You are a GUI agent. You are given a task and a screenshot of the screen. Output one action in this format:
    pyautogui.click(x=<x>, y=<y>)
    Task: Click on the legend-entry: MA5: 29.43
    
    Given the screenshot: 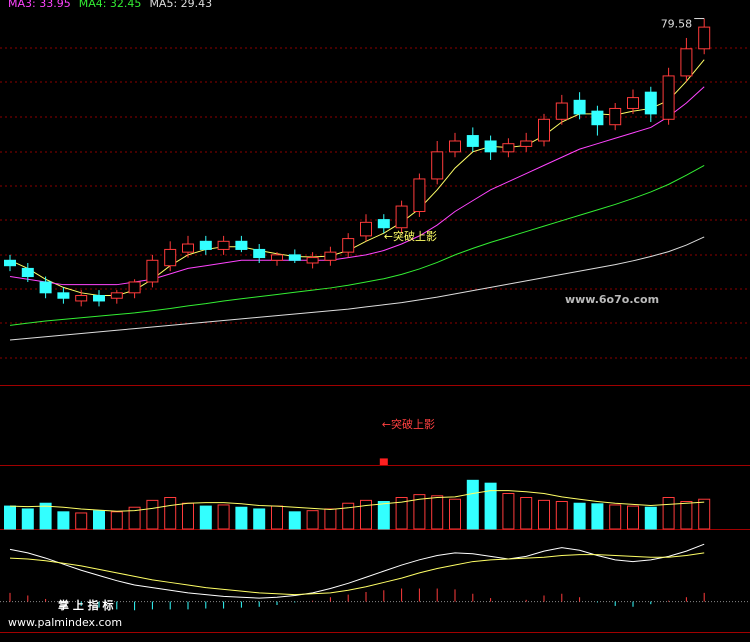 What is the action you would take?
    pyautogui.click(x=180, y=5)
    